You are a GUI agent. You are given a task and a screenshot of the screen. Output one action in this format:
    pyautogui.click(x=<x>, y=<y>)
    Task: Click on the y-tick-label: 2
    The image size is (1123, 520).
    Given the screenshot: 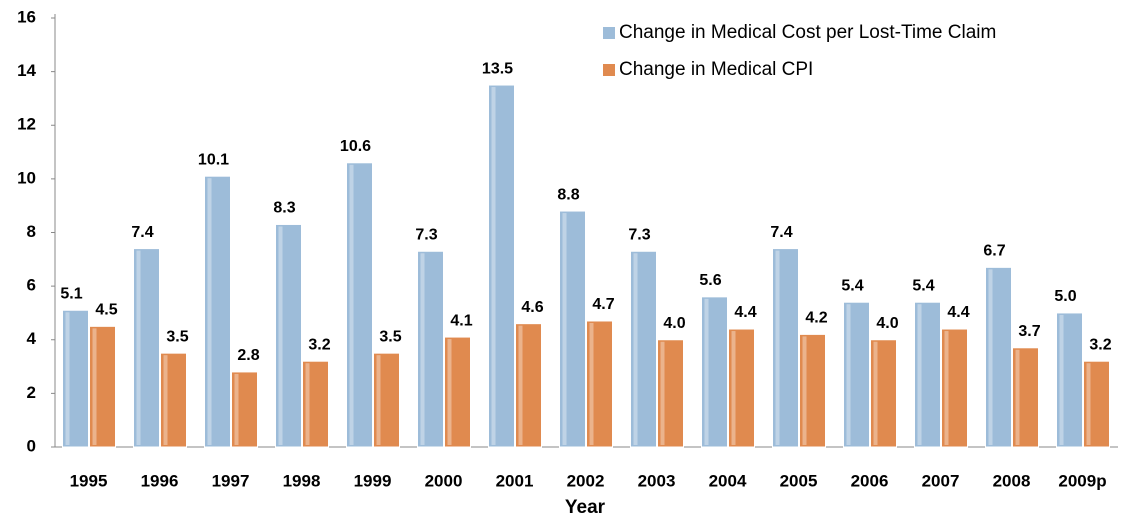 What is the action you would take?
    pyautogui.click(x=31, y=392)
    